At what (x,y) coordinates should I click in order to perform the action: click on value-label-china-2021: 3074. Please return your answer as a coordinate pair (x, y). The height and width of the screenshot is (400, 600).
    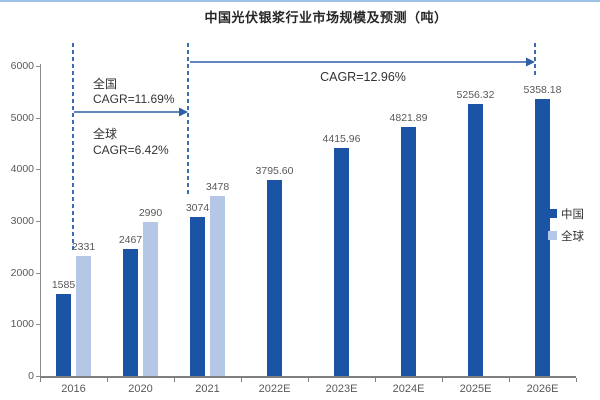
    Looking at the image, I should click on (197, 208).